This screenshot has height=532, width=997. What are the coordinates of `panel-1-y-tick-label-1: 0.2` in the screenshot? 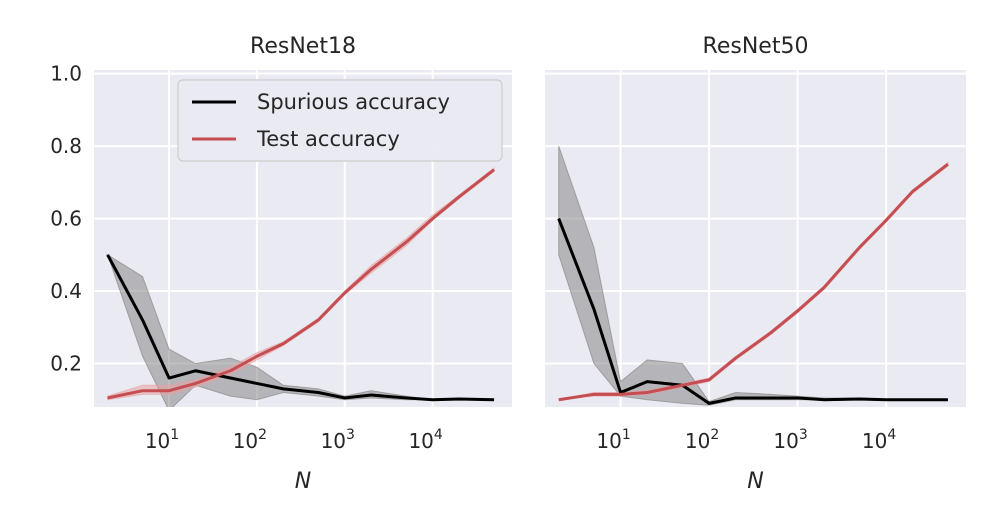 It's located at (66, 364).